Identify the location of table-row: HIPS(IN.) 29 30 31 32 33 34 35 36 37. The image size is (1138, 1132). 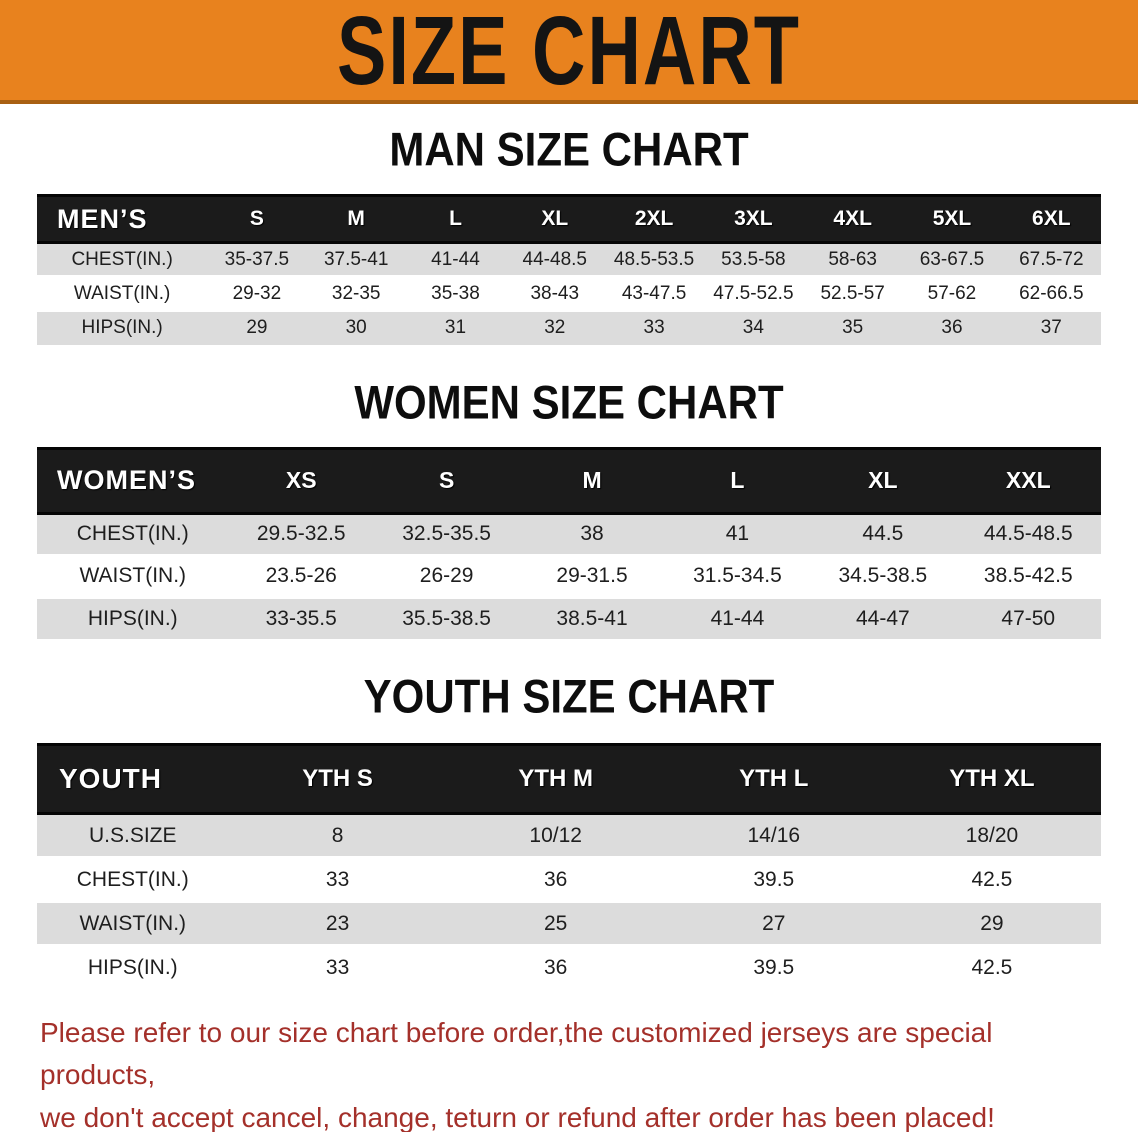
(569, 327).